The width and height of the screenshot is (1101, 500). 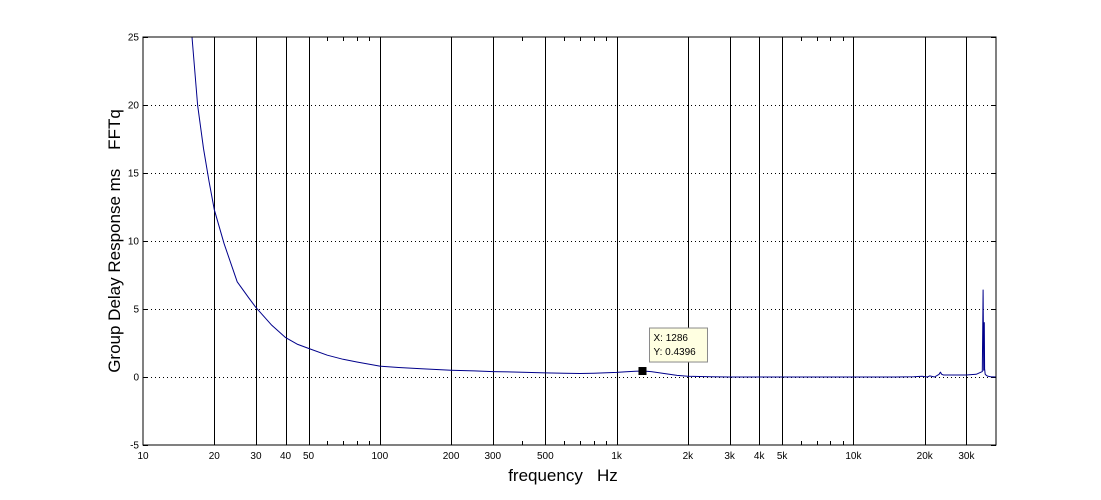 What do you see at coordinates (783, 456) in the screenshot?
I see `x-tick-label: 5k` at bounding box center [783, 456].